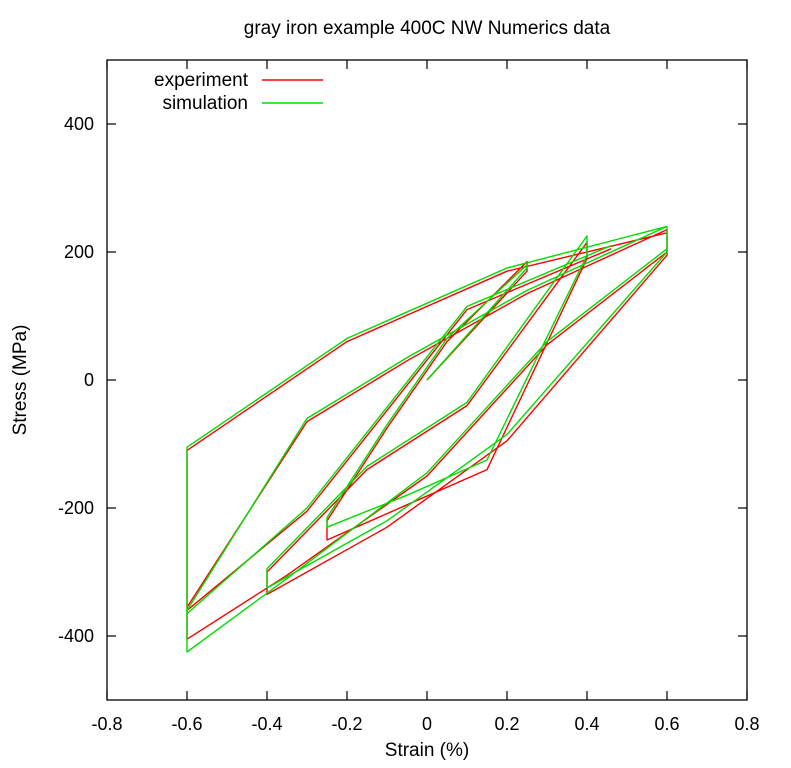  What do you see at coordinates (266, 724) in the screenshot?
I see `x-tick-label: -0.4` at bounding box center [266, 724].